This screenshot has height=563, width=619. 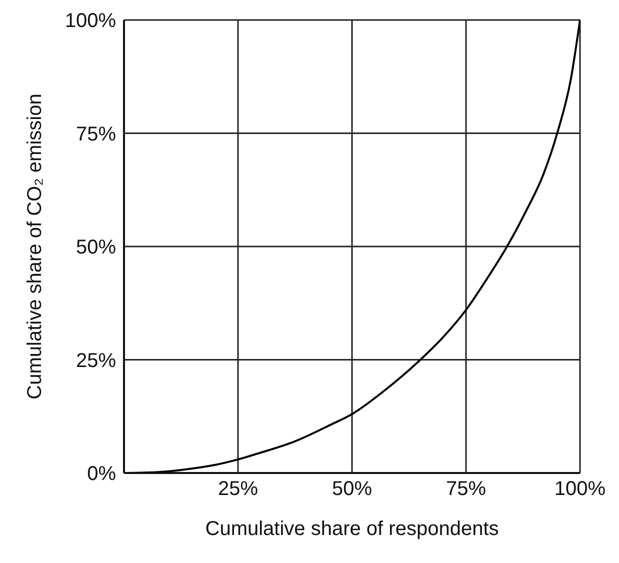 What do you see at coordinates (466, 489) in the screenshot?
I see `x-tick-label: 75%` at bounding box center [466, 489].